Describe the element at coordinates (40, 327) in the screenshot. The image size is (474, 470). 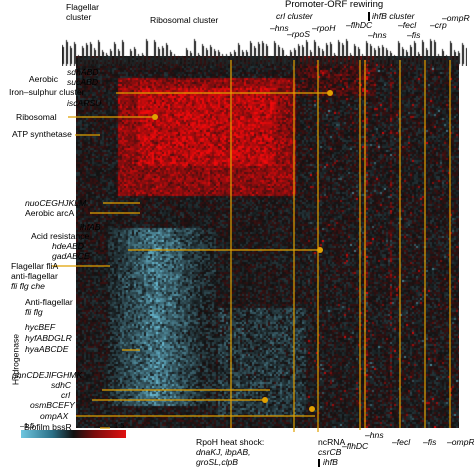
I see `label-hycbef: hycBEF` at that location.